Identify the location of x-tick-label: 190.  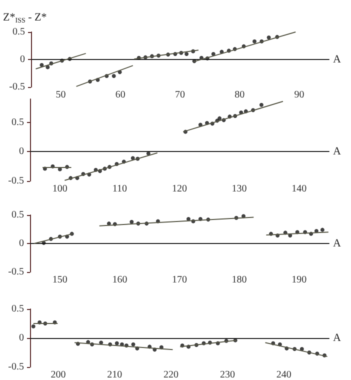
(299, 280).